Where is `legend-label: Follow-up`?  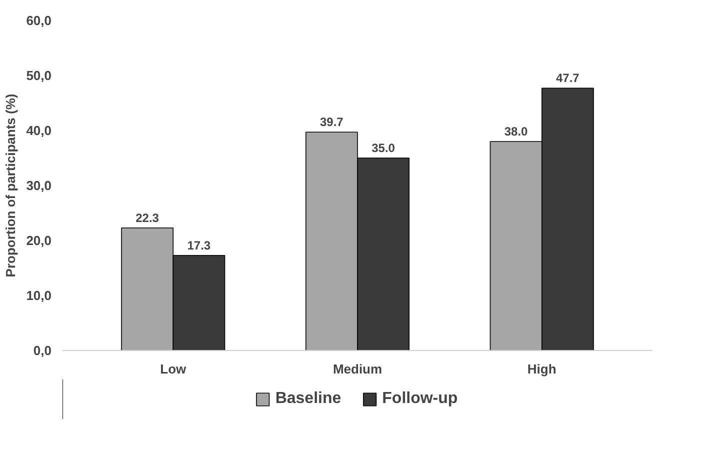
legend-label: Follow-up is located at coordinates (420, 399).